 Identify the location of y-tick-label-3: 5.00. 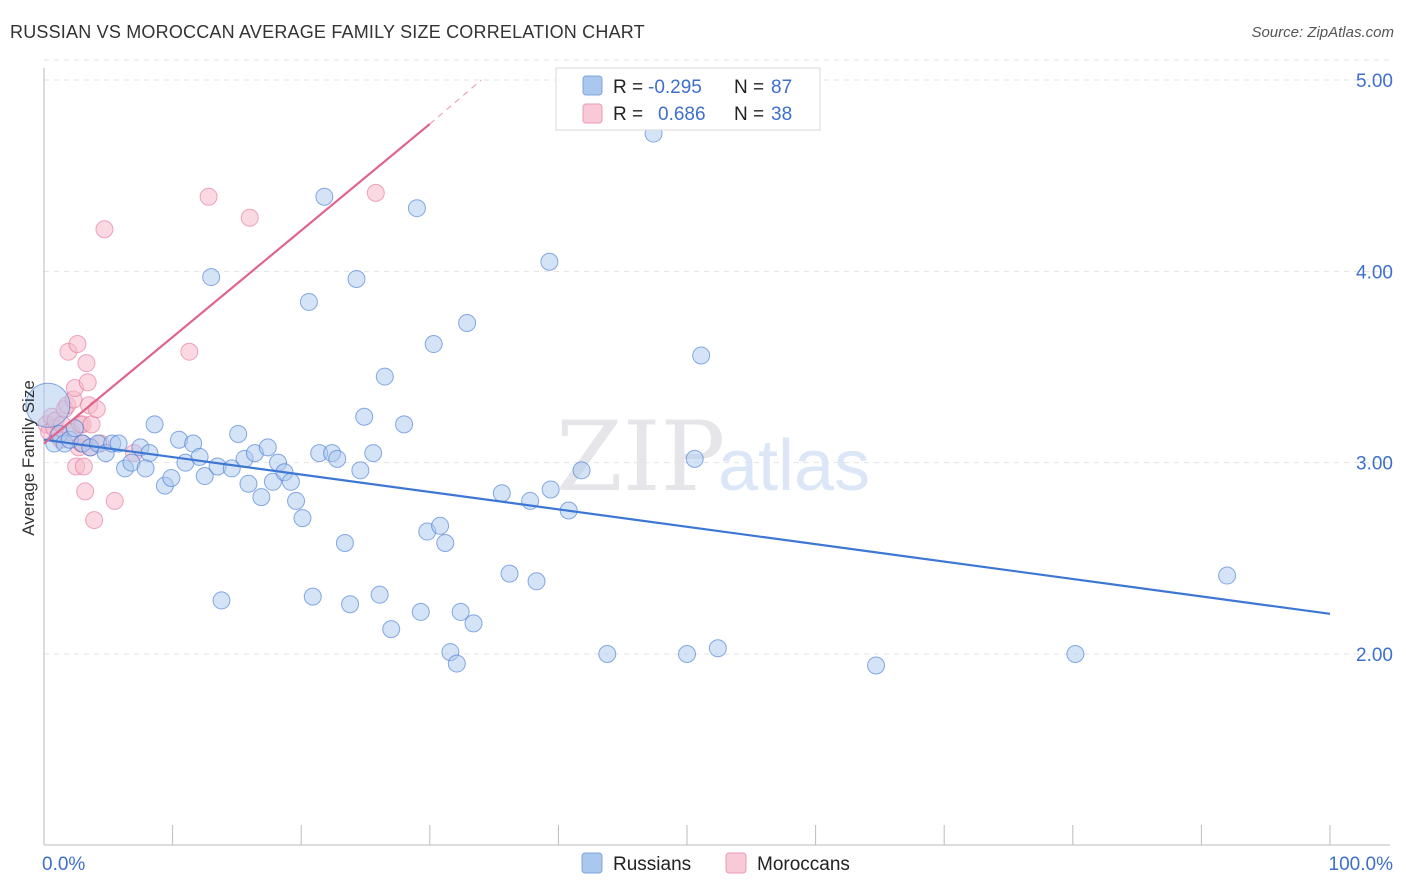
(1374, 81).